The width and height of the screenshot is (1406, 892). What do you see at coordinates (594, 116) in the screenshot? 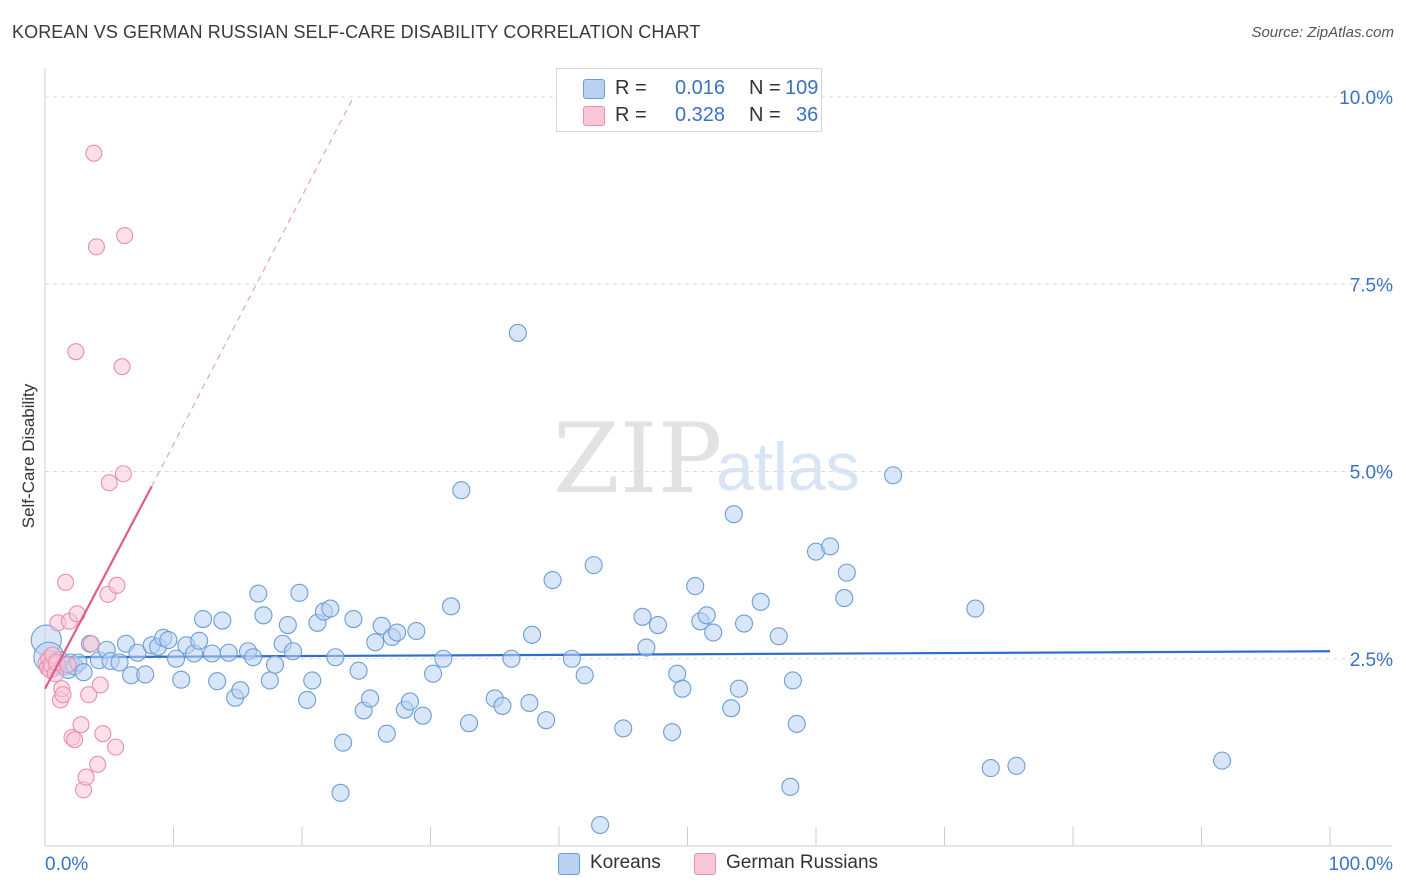
I see `german-russians-swatch` at bounding box center [594, 116].